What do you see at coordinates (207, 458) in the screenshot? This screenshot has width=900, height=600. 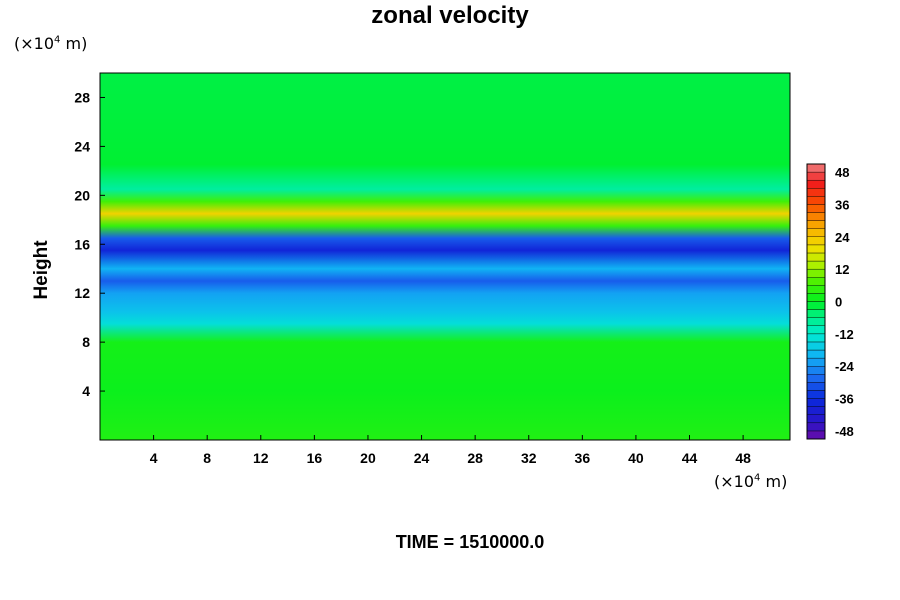 I see `x-tick-label: 8` at bounding box center [207, 458].